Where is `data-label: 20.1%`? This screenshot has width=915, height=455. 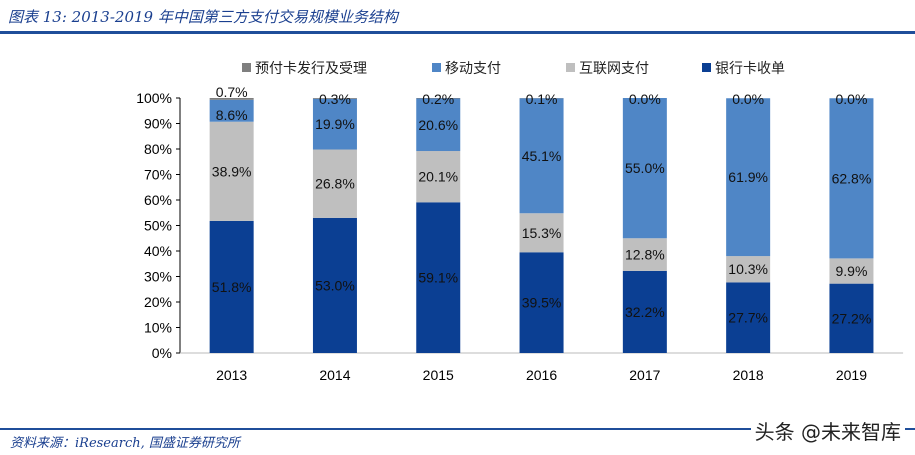
data-label: 20.1% is located at coordinates (438, 177).